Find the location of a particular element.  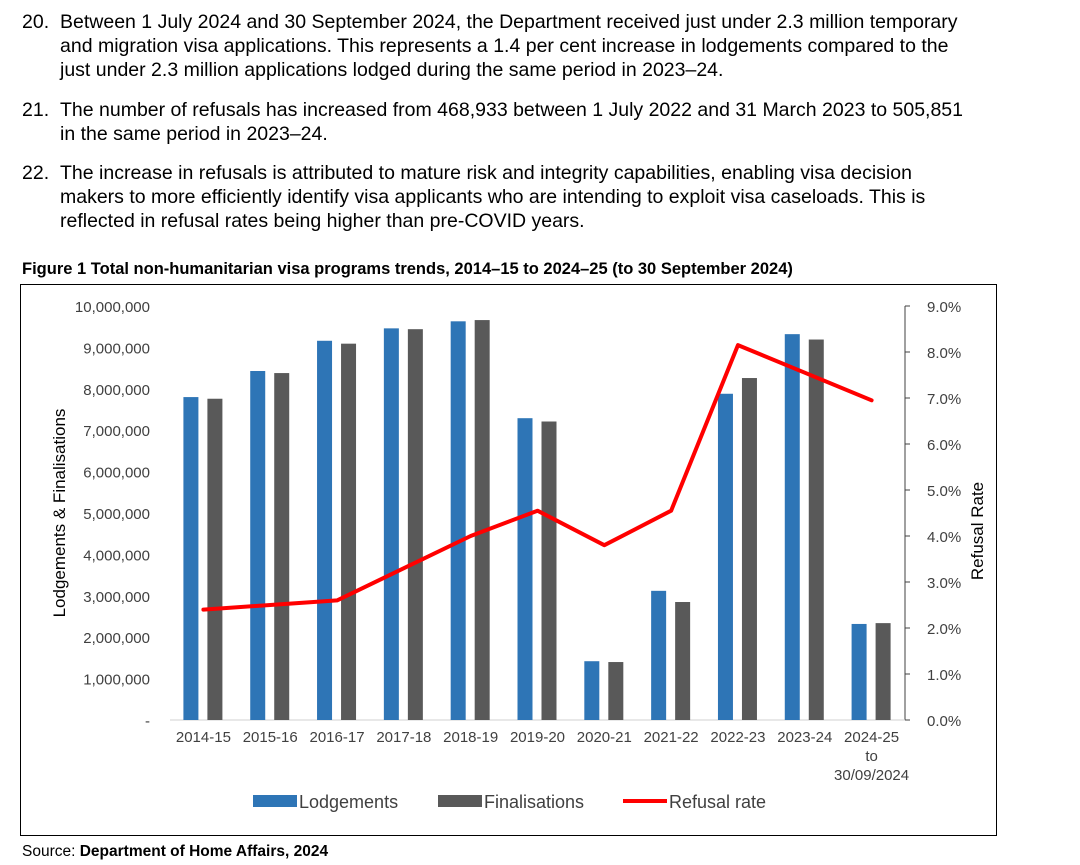

x-tick-label: 2022-23 is located at coordinates (737, 737).